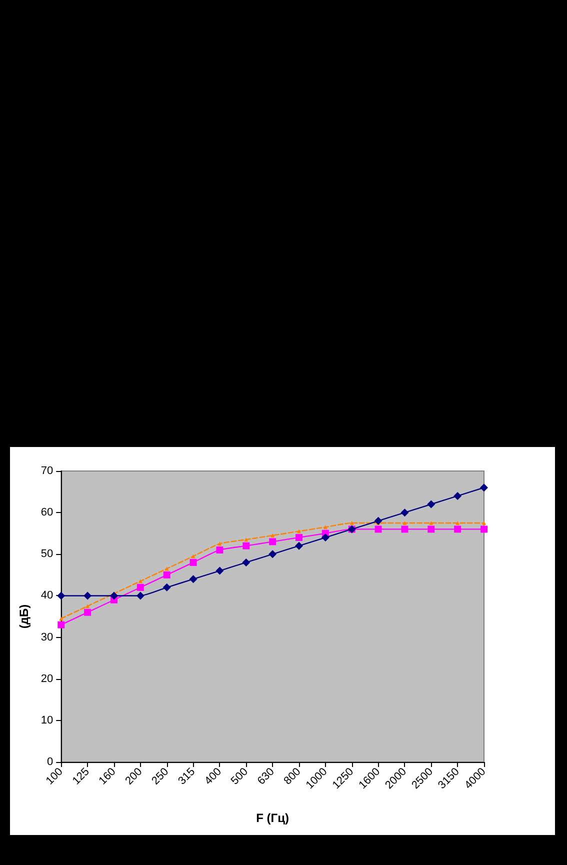 This screenshot has height=865, width=567. I want to click on x-tick-label: 630, so click(266, 777).